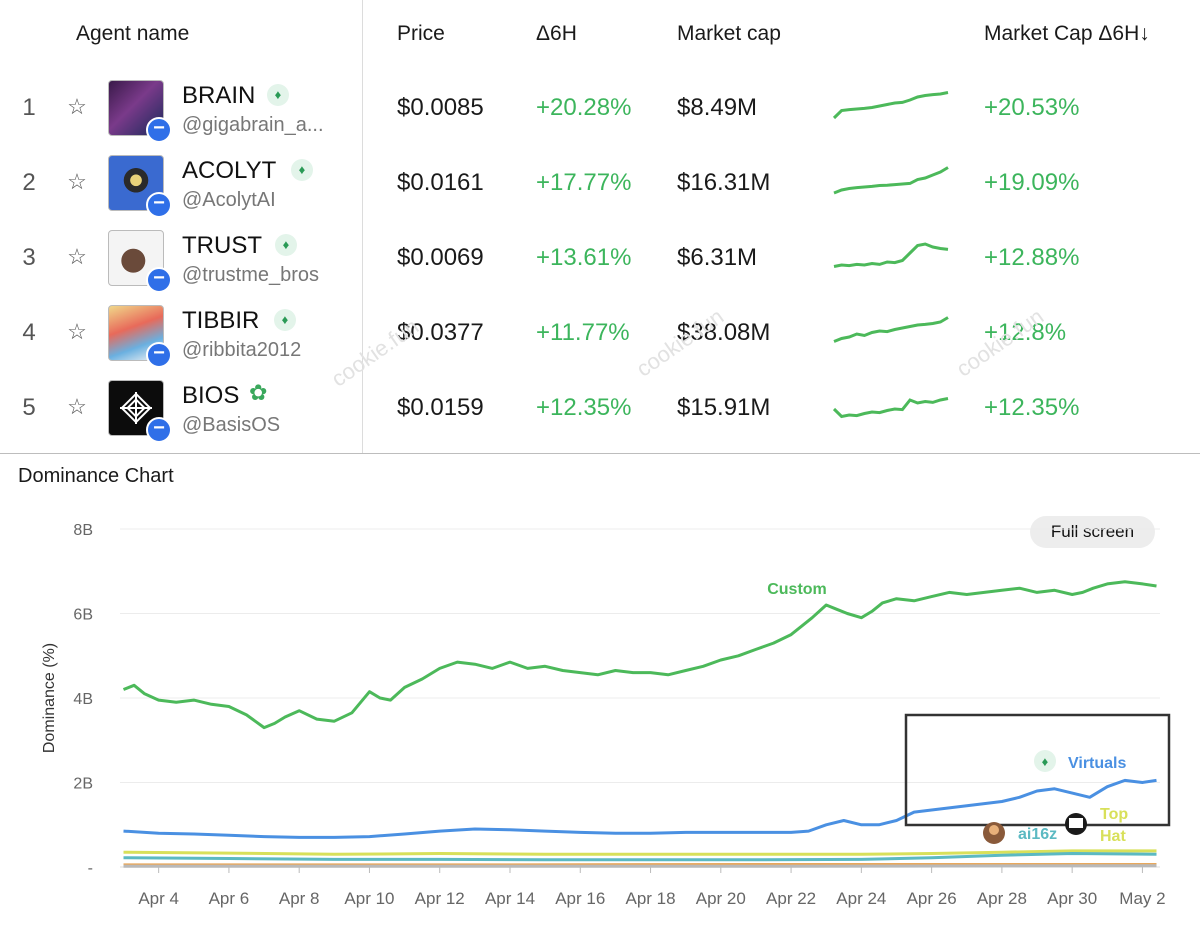 This screenshot has height=939, width=1200. I want to click on x-tick-label: Apr 22, so click(791, 898).